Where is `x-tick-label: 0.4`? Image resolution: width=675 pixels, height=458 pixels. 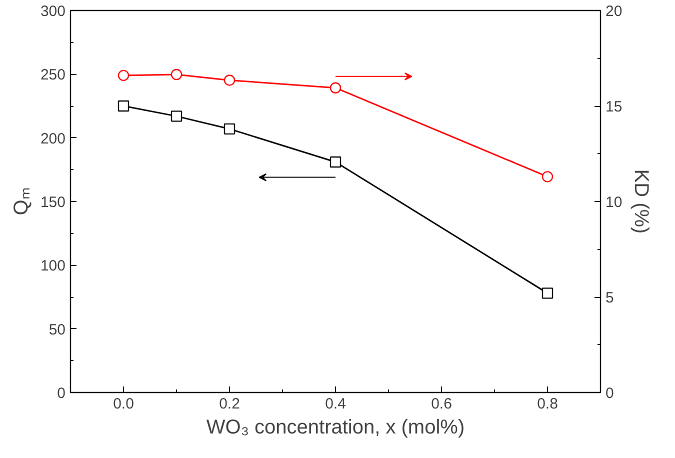 x-tick-label: 0.4 is located at coordinates (335, 404).